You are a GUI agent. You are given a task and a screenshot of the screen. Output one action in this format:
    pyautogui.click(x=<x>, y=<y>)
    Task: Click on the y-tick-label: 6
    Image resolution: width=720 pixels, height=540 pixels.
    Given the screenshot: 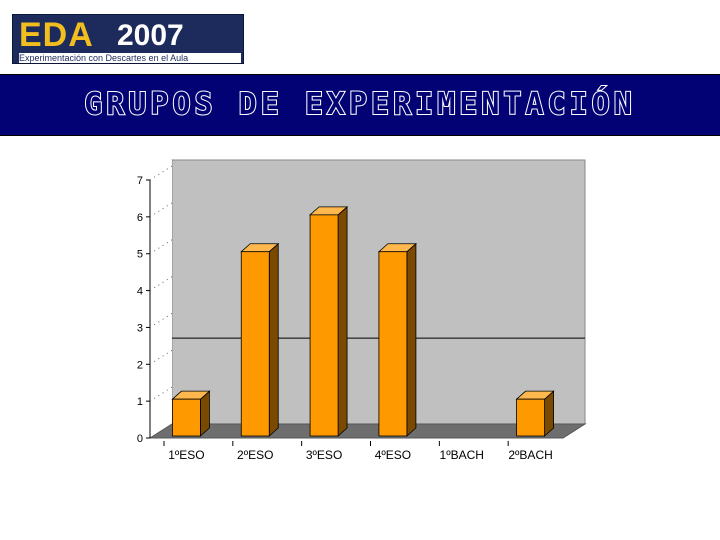 What is the action you would take?
    pyautogui.click(x=140, y=218)
    